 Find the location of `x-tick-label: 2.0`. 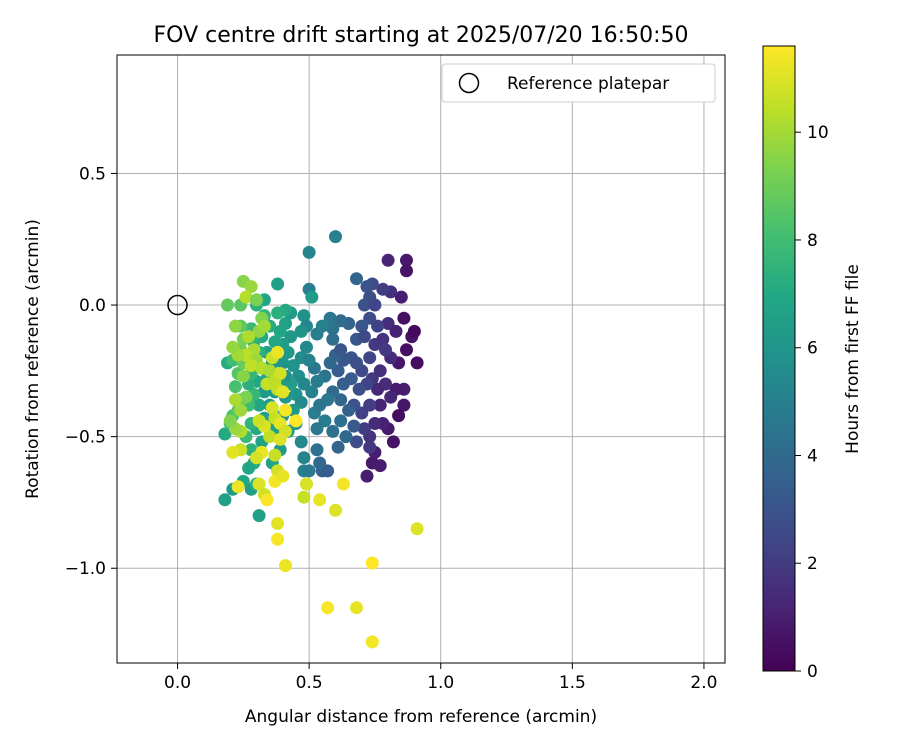

x-tick-label: 2.0 is located at coordinates (703, 683).